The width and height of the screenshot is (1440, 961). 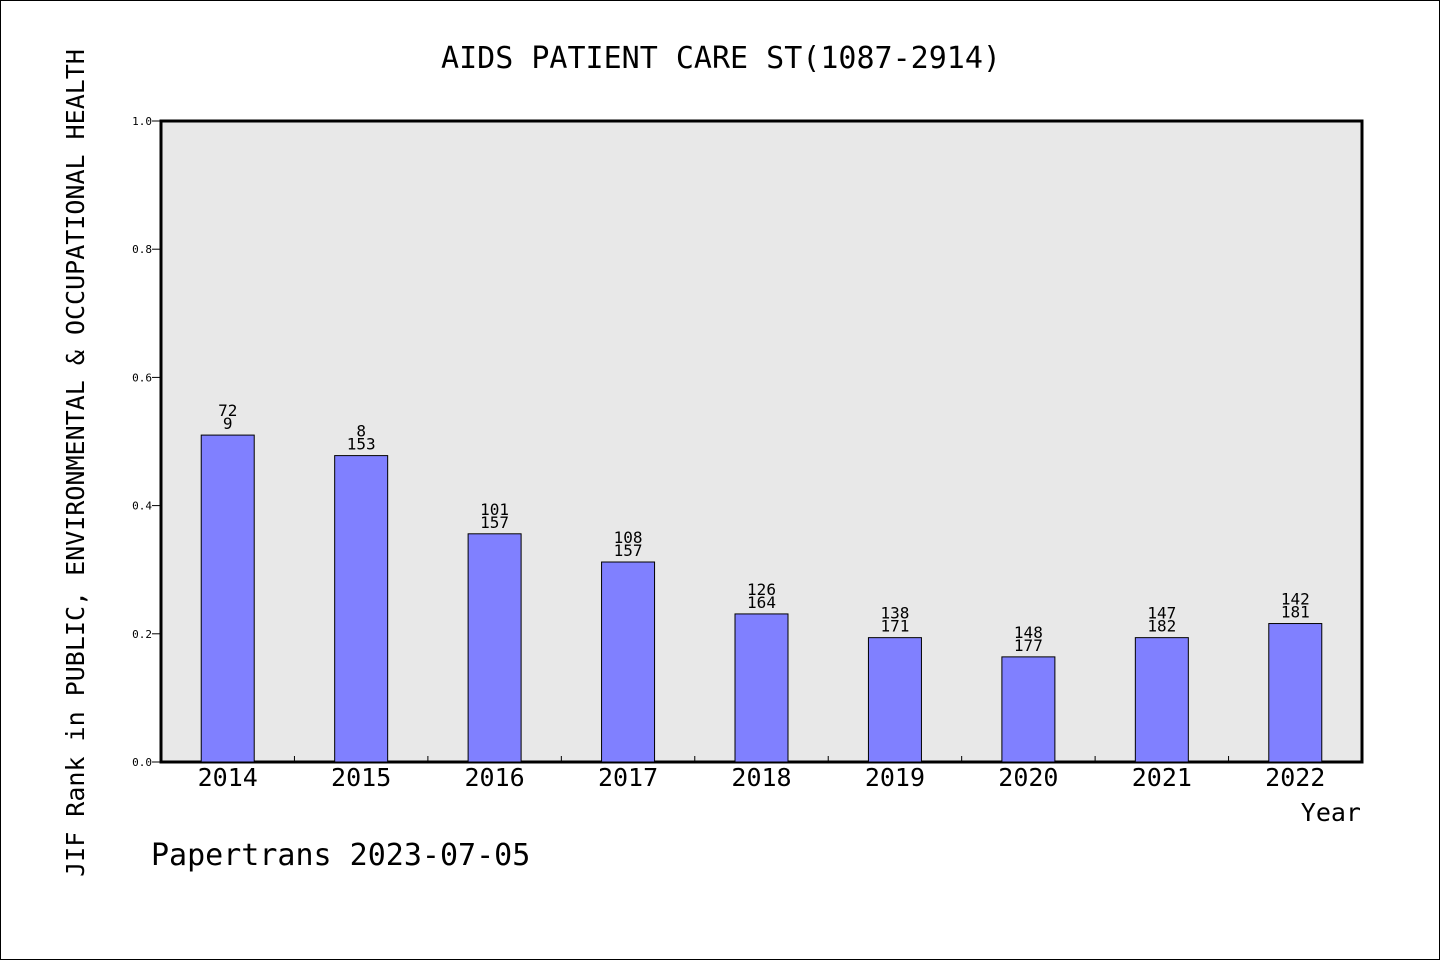 I want to click on bar-2021, so click(x=1161, y=700).